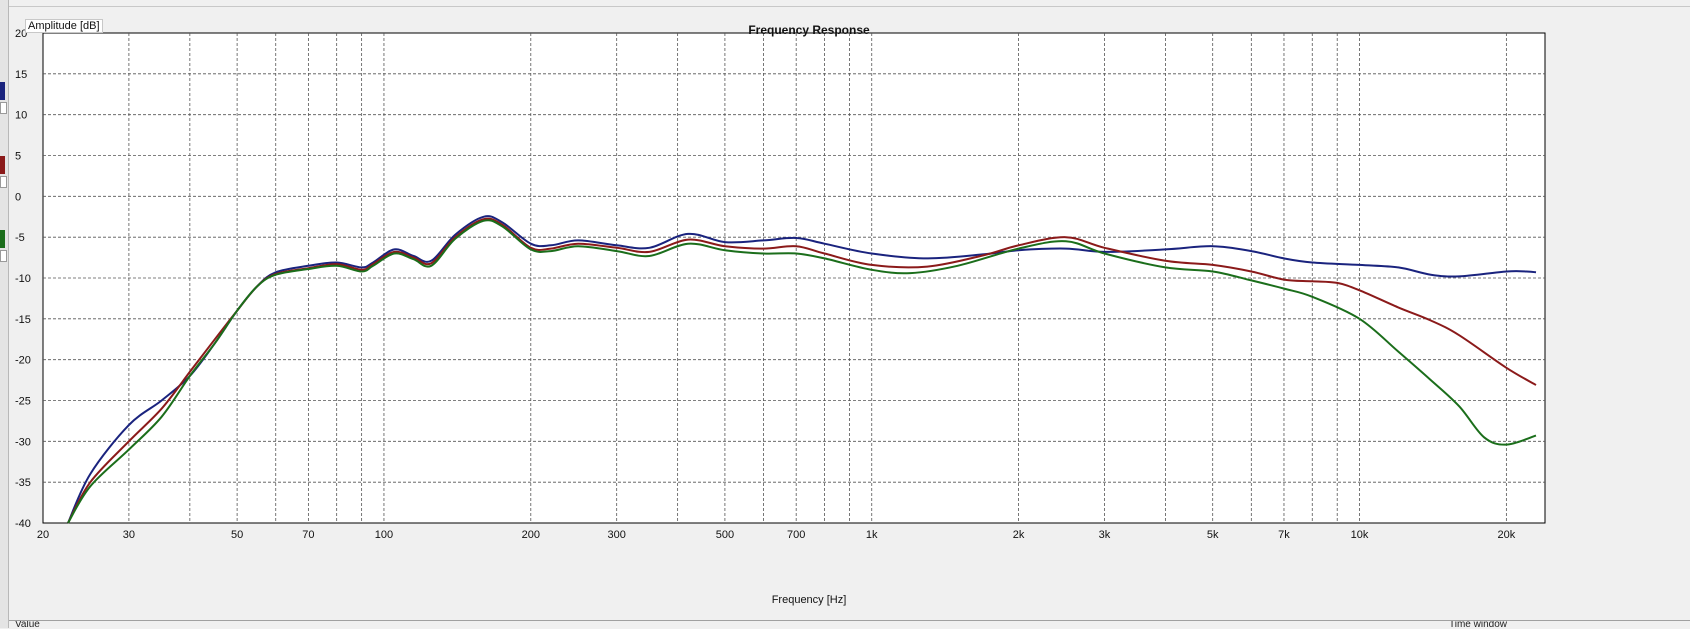 This screenshot has width=1690, height=629. Describe the element at coordinates (809, 30) in the screenshot. I see `chart-title: Frequency Response` at that location.